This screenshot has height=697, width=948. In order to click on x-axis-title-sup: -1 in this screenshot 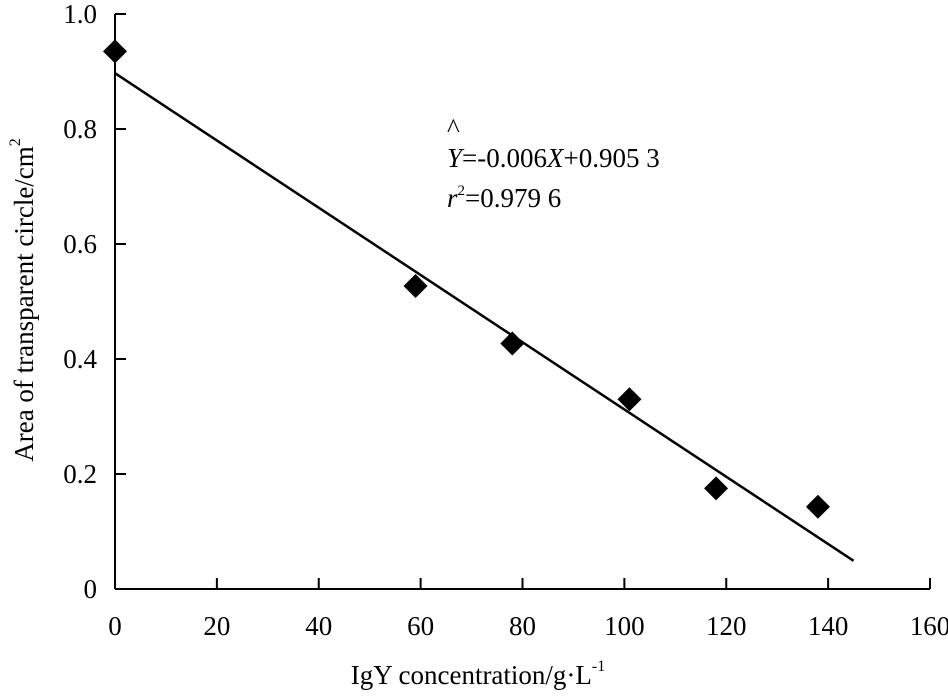, I will do `click(598, 666)`.